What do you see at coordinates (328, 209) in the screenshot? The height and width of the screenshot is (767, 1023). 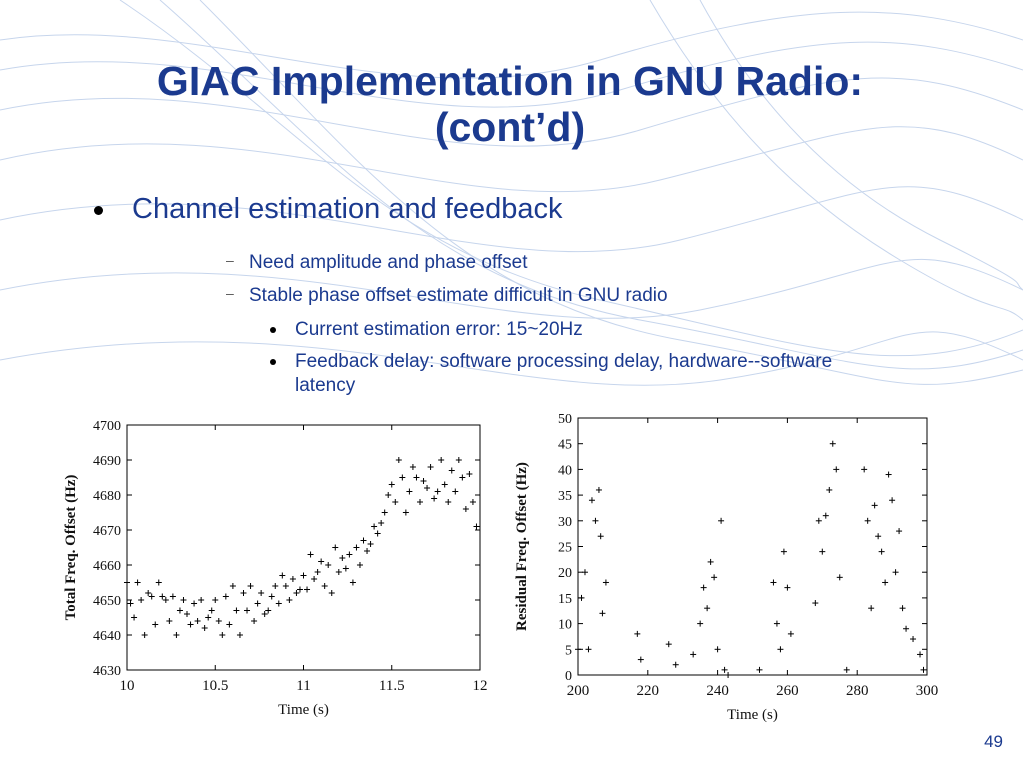 I see `main-bullet: Channel estimation and feedback` at bounding box center [328, 209].